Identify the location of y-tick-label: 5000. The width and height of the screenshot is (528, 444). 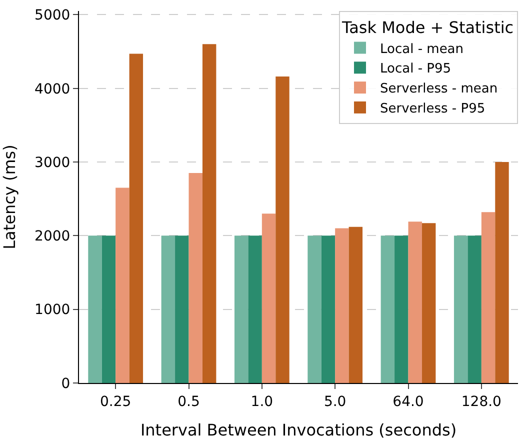
(52, 16).